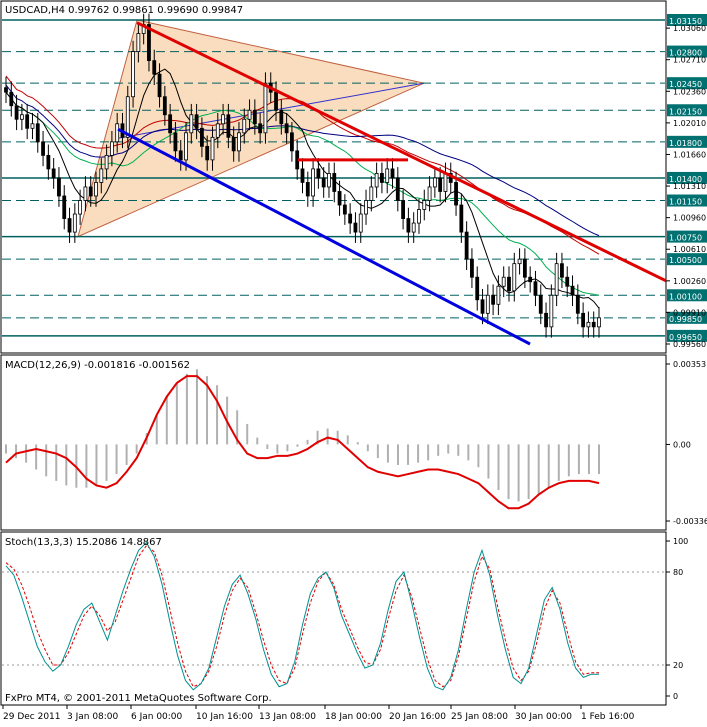 This screenshot has width=707, height=727. What do you see at coordinates (685, 53) in the screenshot?
I see `level-price-label: 1.02800` at bounding box center [685, 53].